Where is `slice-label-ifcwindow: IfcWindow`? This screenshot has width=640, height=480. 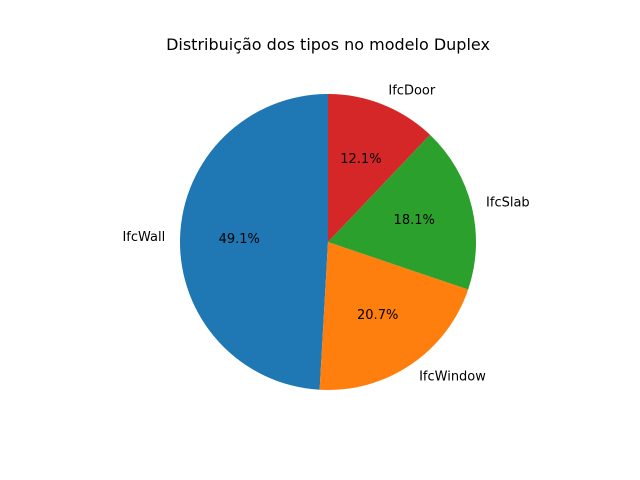 slice-label-ifcwindow: IfcWindow is located at coordinates (452, 376).